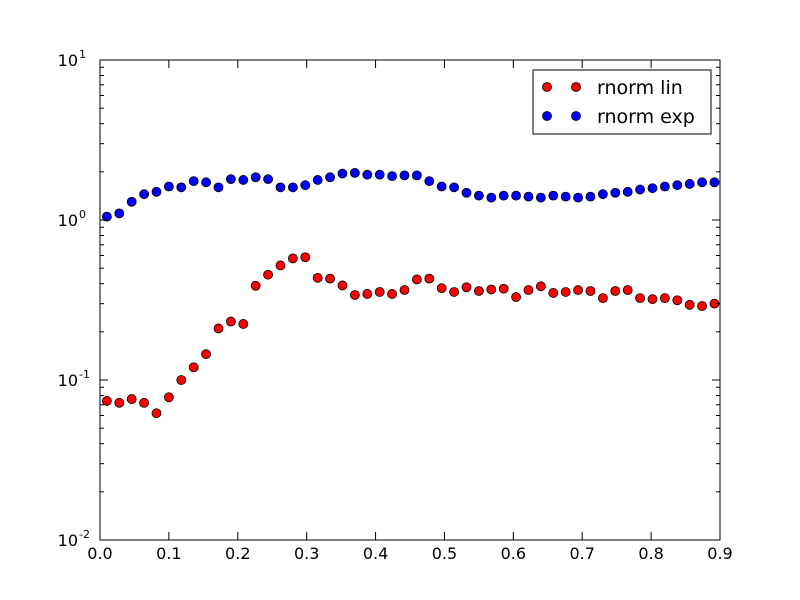  What do you see at coordinates (84, 534) in the screenshot?
I see `y-tick-exponent: -2` at bounding box center [84, 534].